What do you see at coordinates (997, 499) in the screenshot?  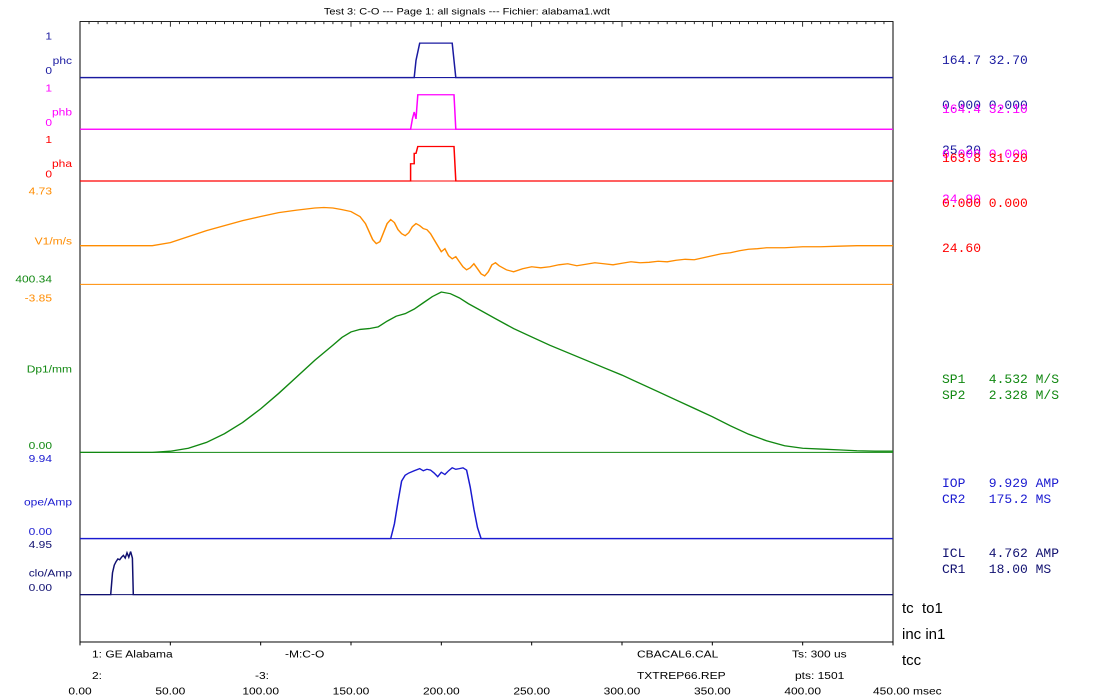 I see `readout-cr2: CR2 175.2 MS` at bounding box center [997, 499].